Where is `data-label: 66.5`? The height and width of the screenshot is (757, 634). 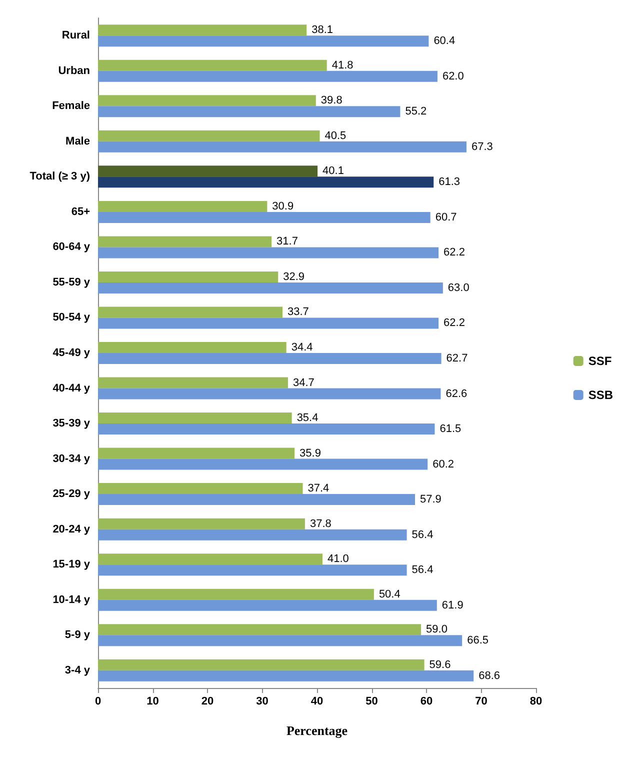 data-label: 66.5 is located at coordinates (478, 640).